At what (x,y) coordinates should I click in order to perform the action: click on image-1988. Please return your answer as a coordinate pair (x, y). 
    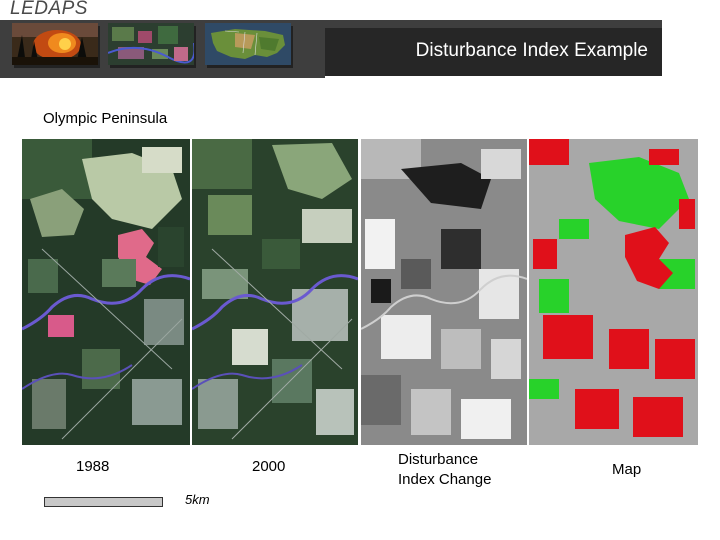
    Looking at the image, I should click on (106, 292).